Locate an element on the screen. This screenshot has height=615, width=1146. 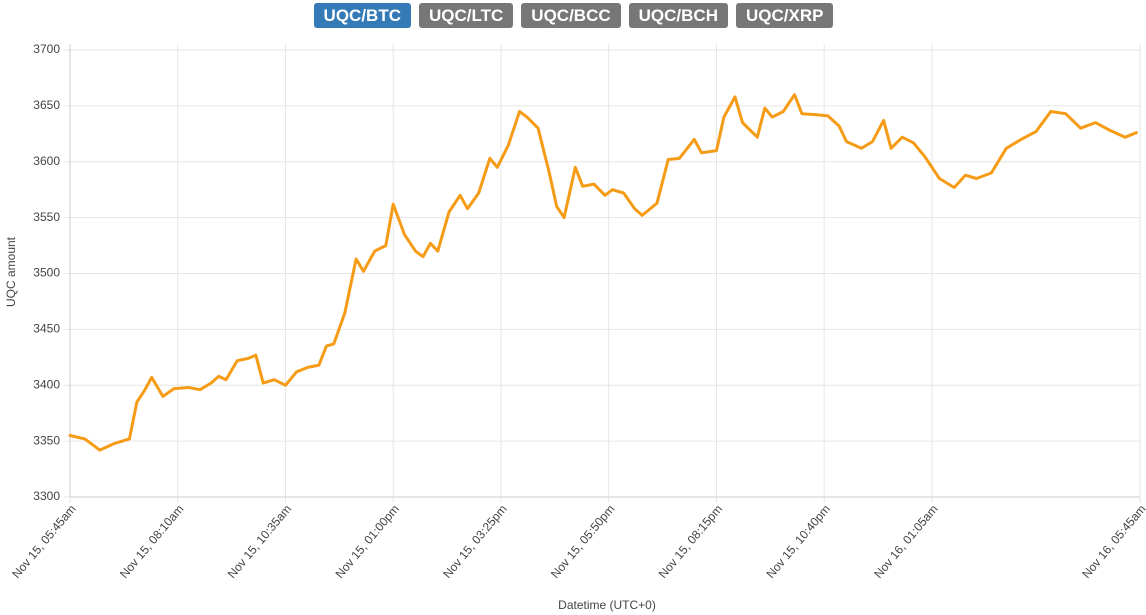
y-tick-label: 3700 is located at coordinates (46, 49).